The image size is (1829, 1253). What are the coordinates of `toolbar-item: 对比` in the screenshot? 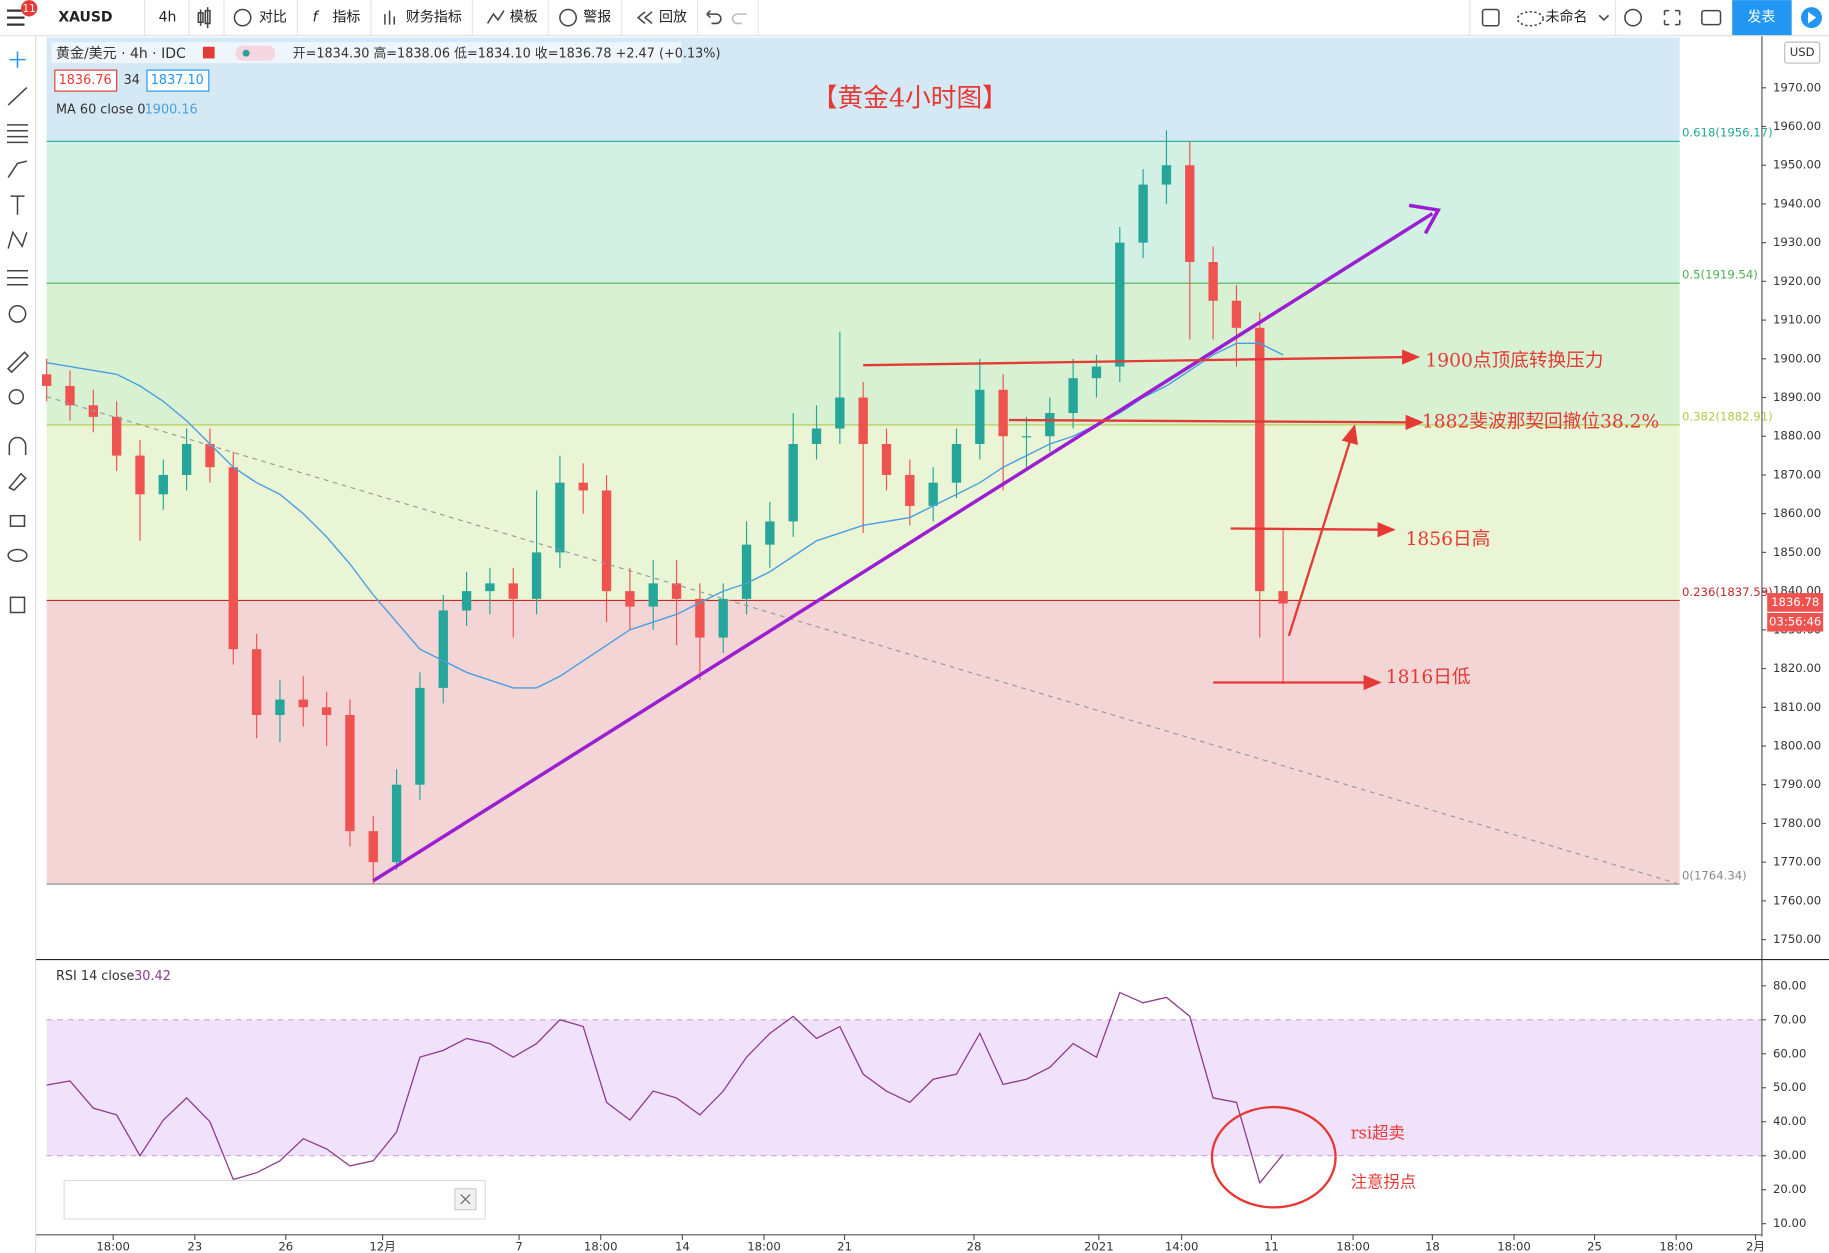 It's located at (273, 18).